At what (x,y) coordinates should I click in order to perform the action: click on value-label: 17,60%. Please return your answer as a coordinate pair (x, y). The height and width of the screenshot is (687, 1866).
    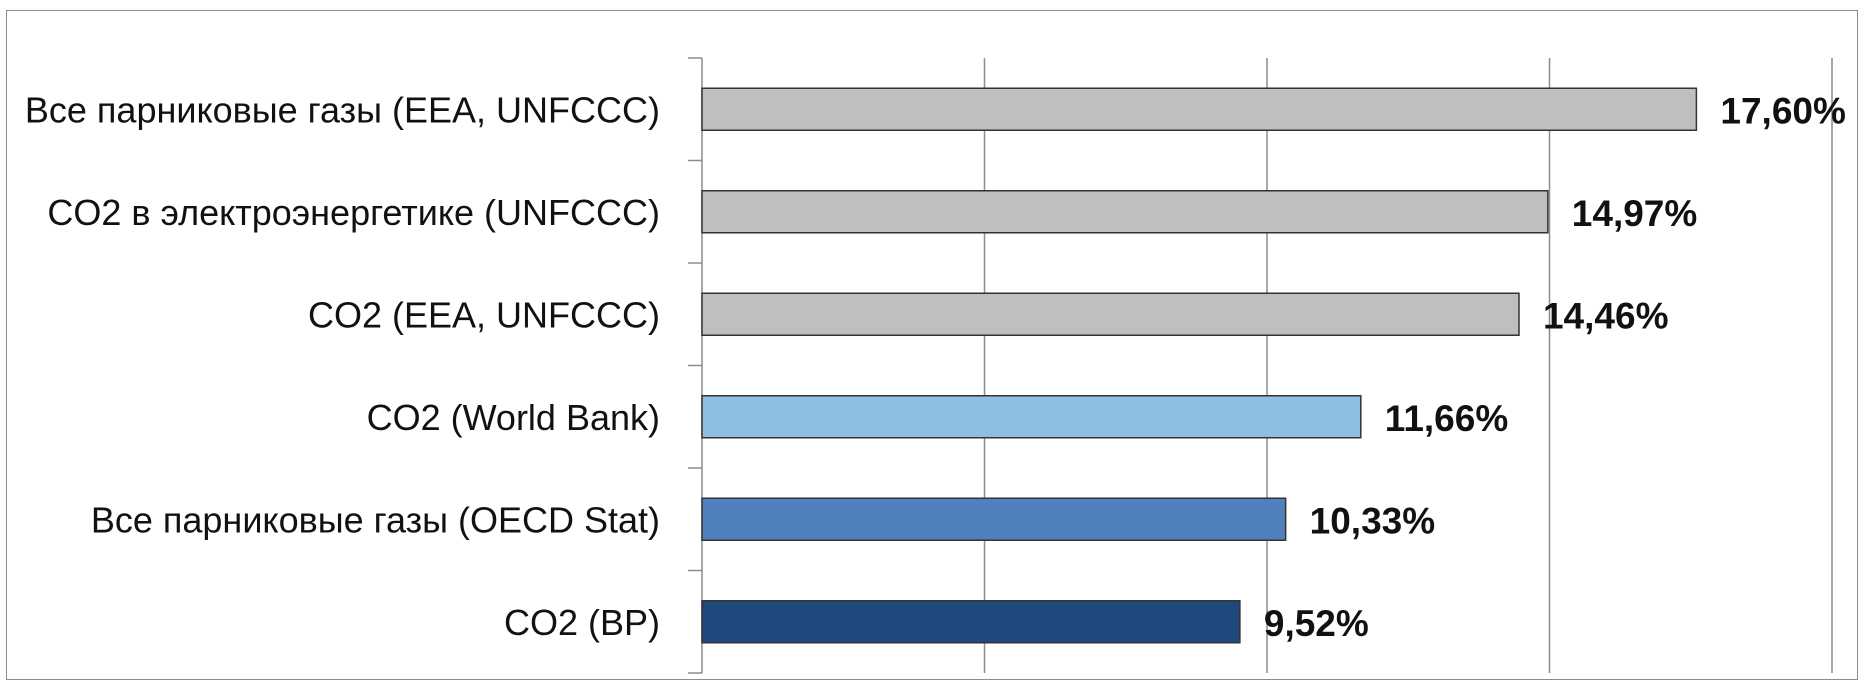
    Looking at the image, I should click on (1783, 110).